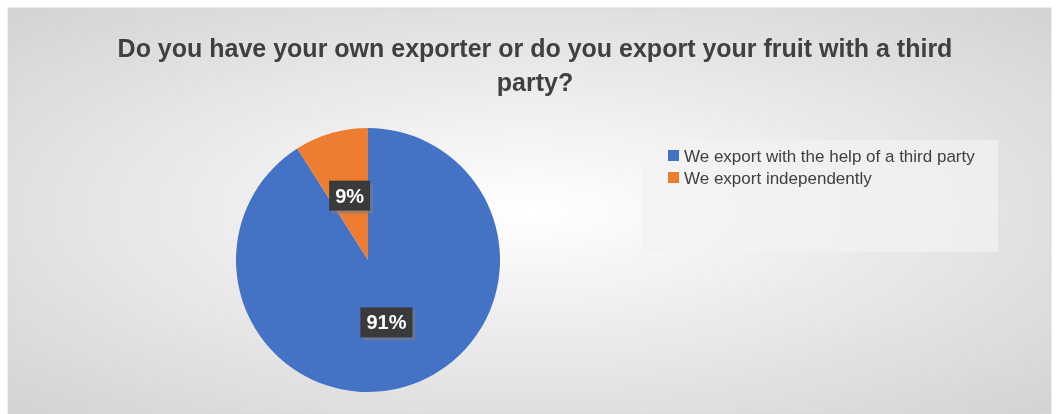 This screenshot has width=1059, height=414. Describe the element at coordinates (830, 156) in the screenshot. I see `legend-label: We export with the help of a third party` at that location.